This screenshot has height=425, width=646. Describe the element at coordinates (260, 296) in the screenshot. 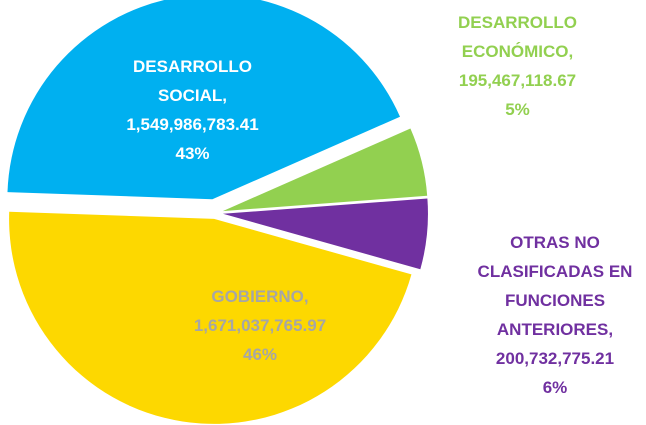

I see `label-name: GOBIERNO,` at that location.